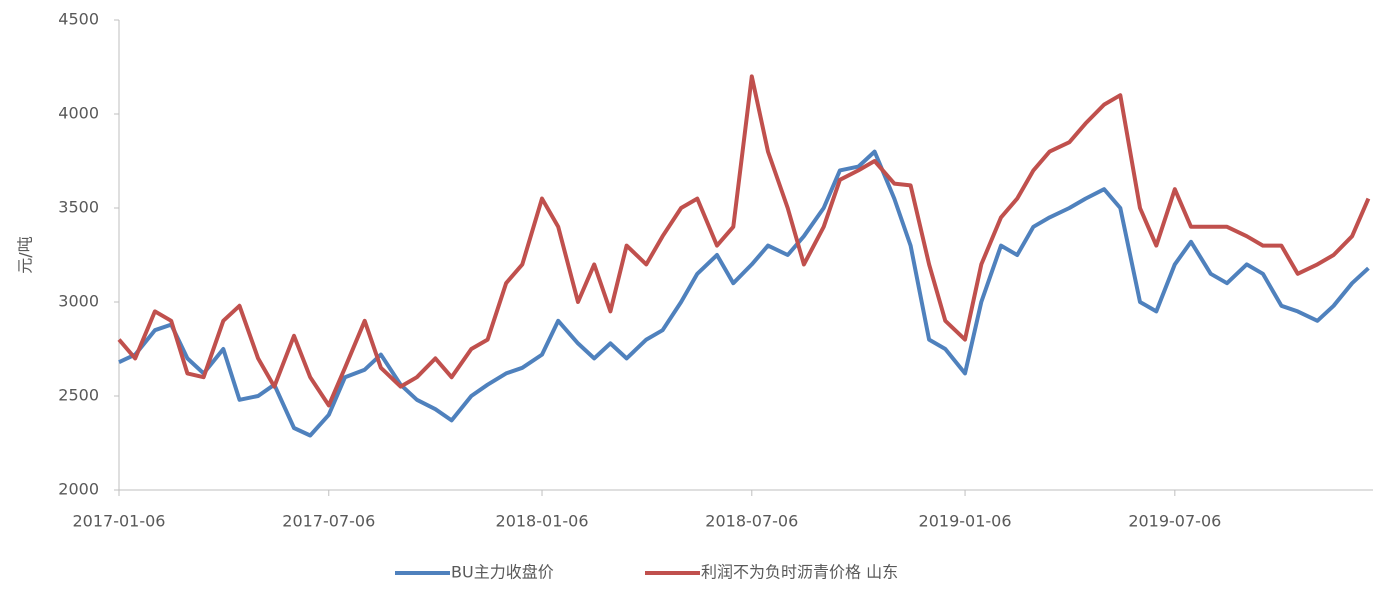  Describe the element at coordinates (78, 489) in the screenshot. I see `y-tick-label: 2000` at that location.